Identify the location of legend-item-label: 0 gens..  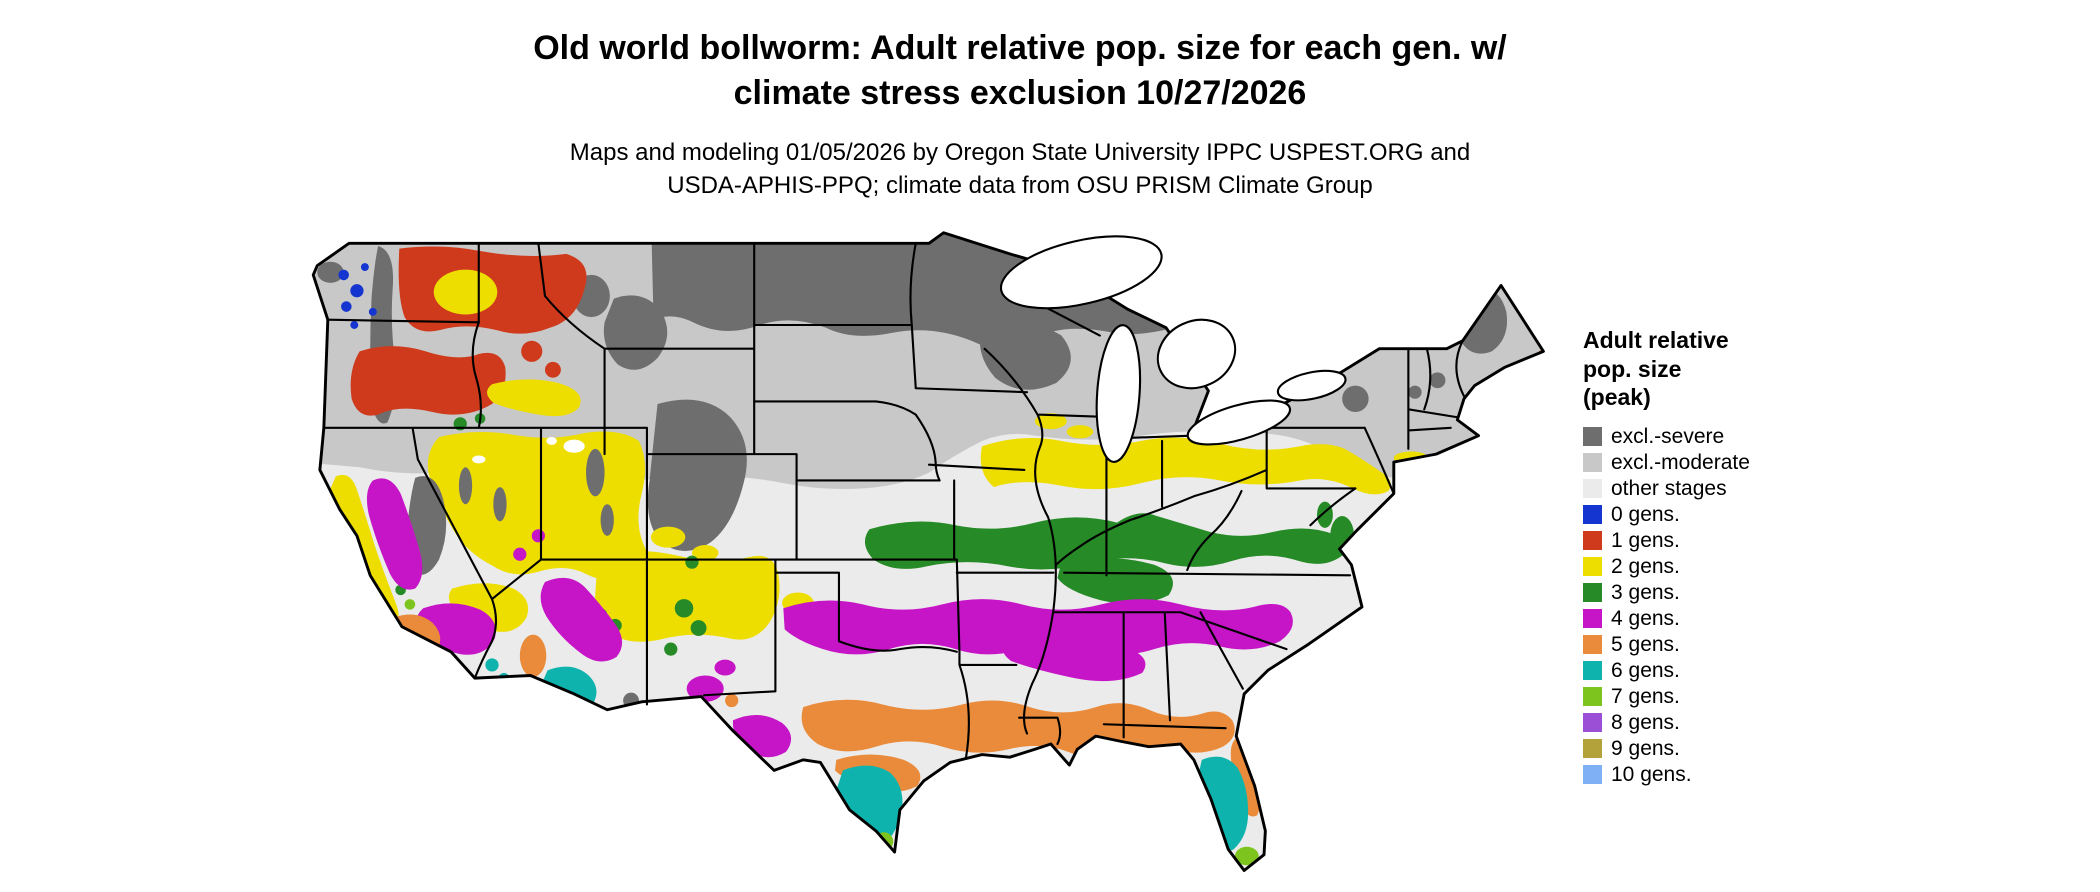
(1645, 514).